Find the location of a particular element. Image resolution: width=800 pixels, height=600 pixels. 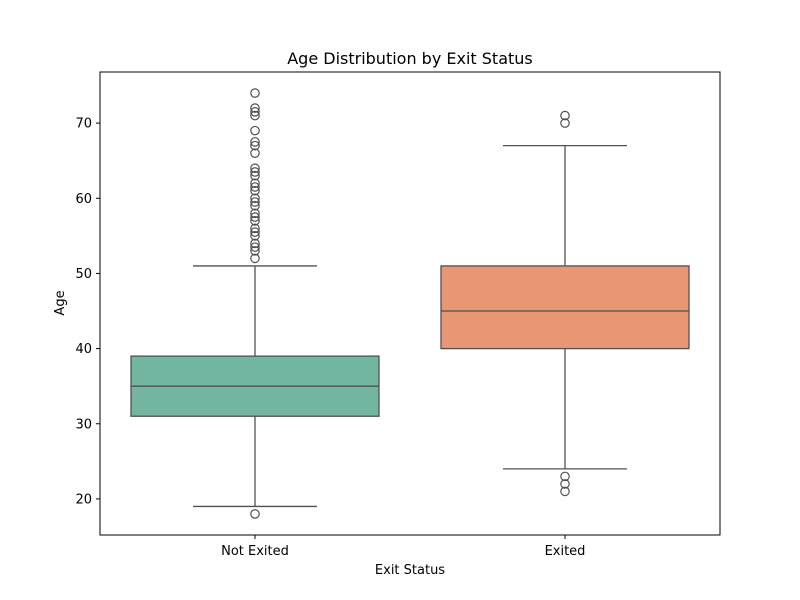

x-axis-label: Exit Status is located at coordinates (410, 570).